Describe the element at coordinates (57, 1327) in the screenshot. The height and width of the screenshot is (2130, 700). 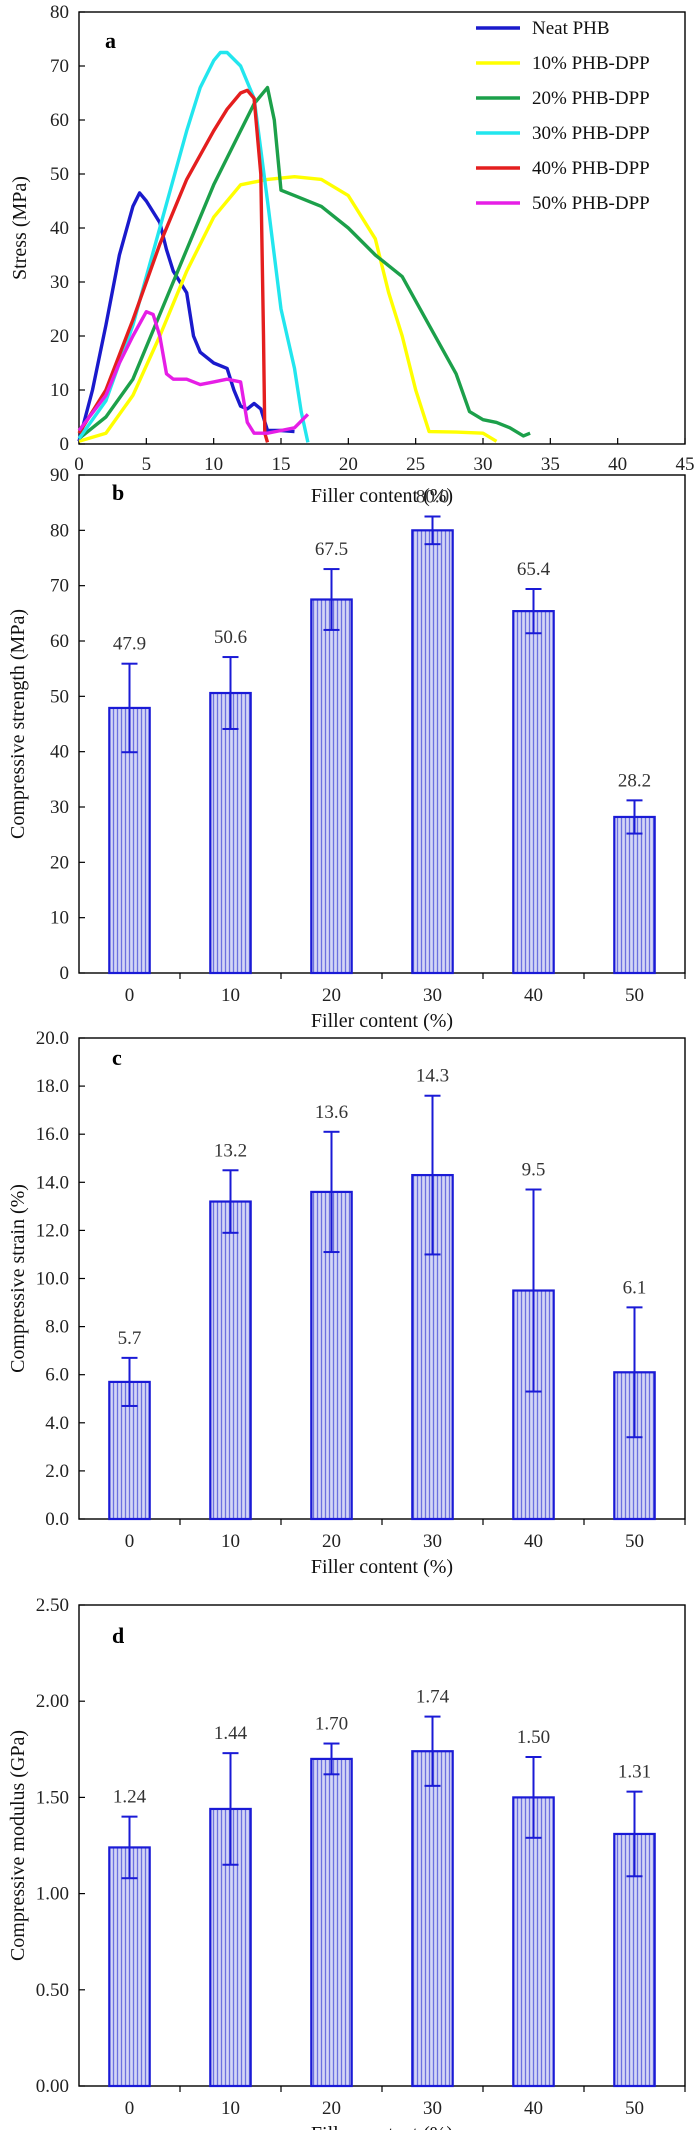
I see `y-tick-label: 8.0` at that location.